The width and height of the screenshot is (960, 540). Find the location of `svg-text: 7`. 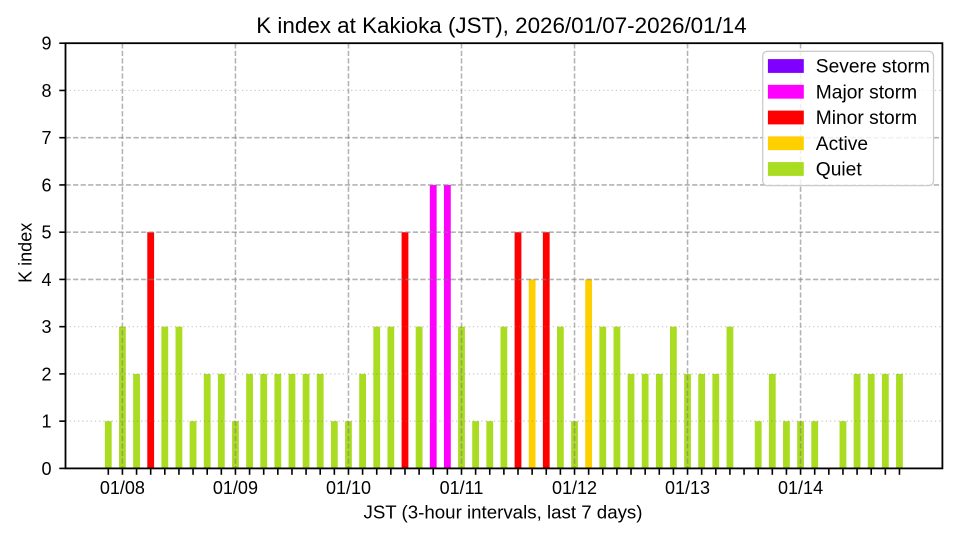

svg-text: 7 is located at coordinates (46, 138).